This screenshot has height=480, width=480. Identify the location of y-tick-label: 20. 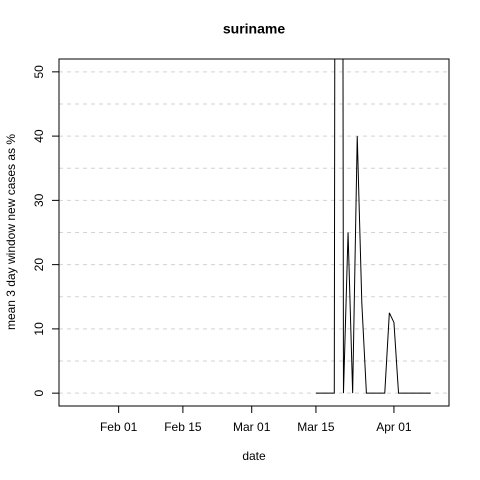
(39, 265).